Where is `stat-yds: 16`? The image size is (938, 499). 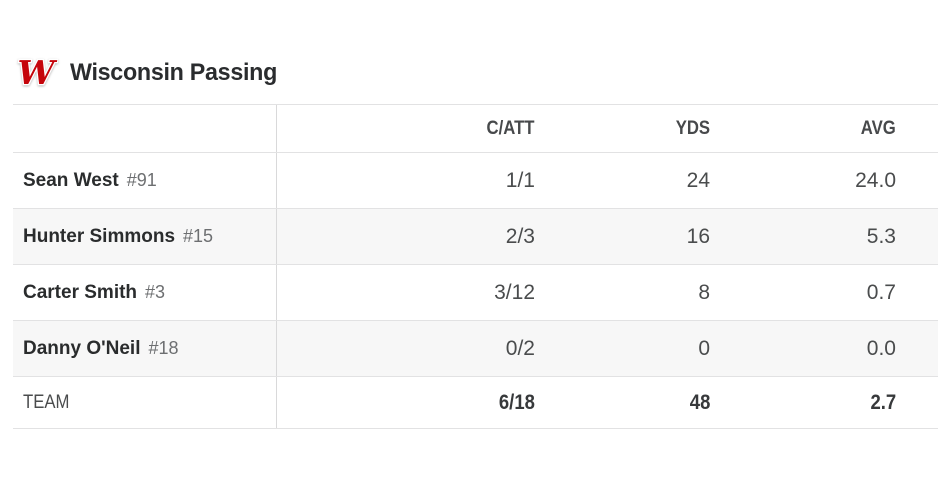
stat-yds: 16 is located at coordinates (698, 236).